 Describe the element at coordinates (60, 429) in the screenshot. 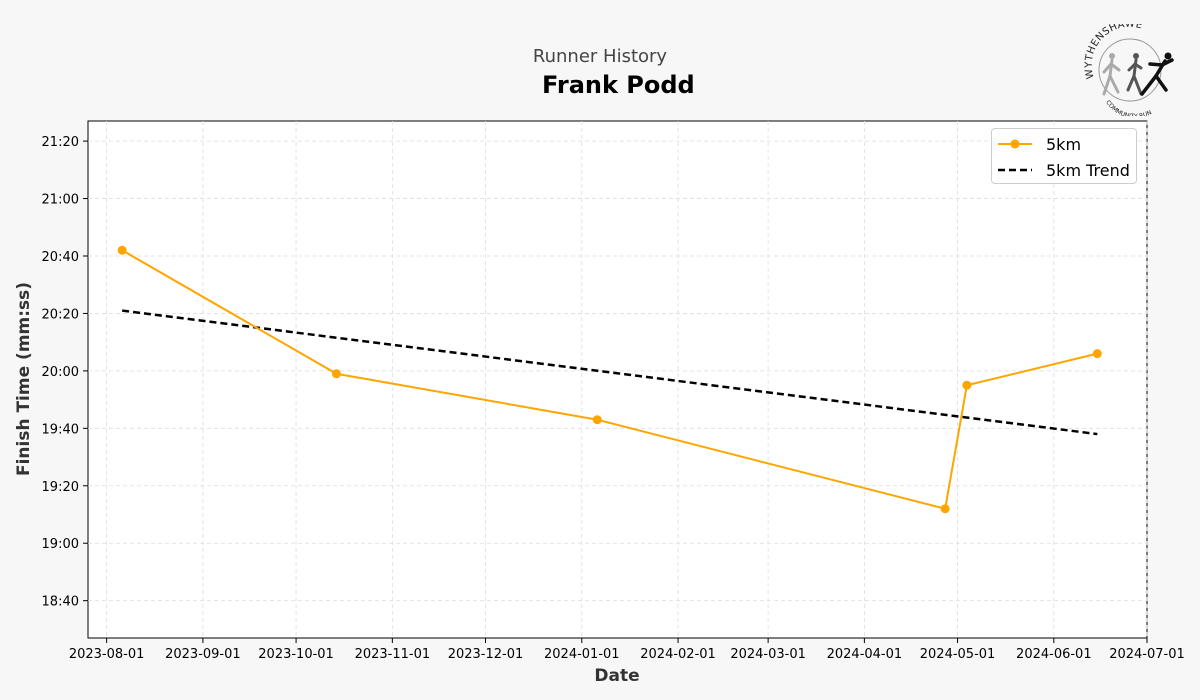

I see `y-tick-label: 19:40` at that location.